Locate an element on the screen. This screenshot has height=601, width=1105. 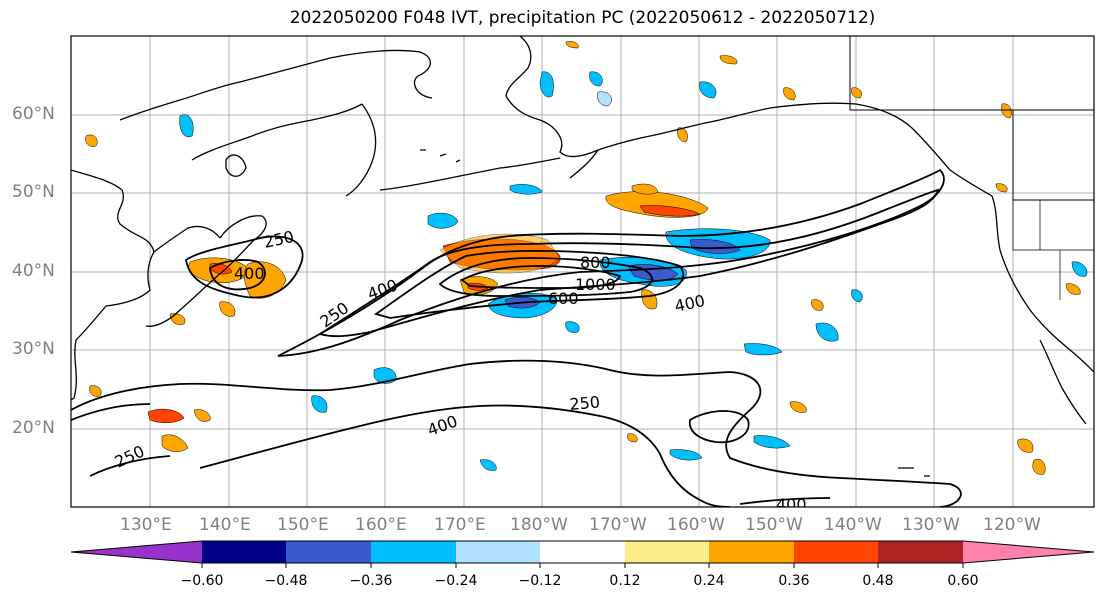
lat-label: 60°N is located at coordinates (33, 114).